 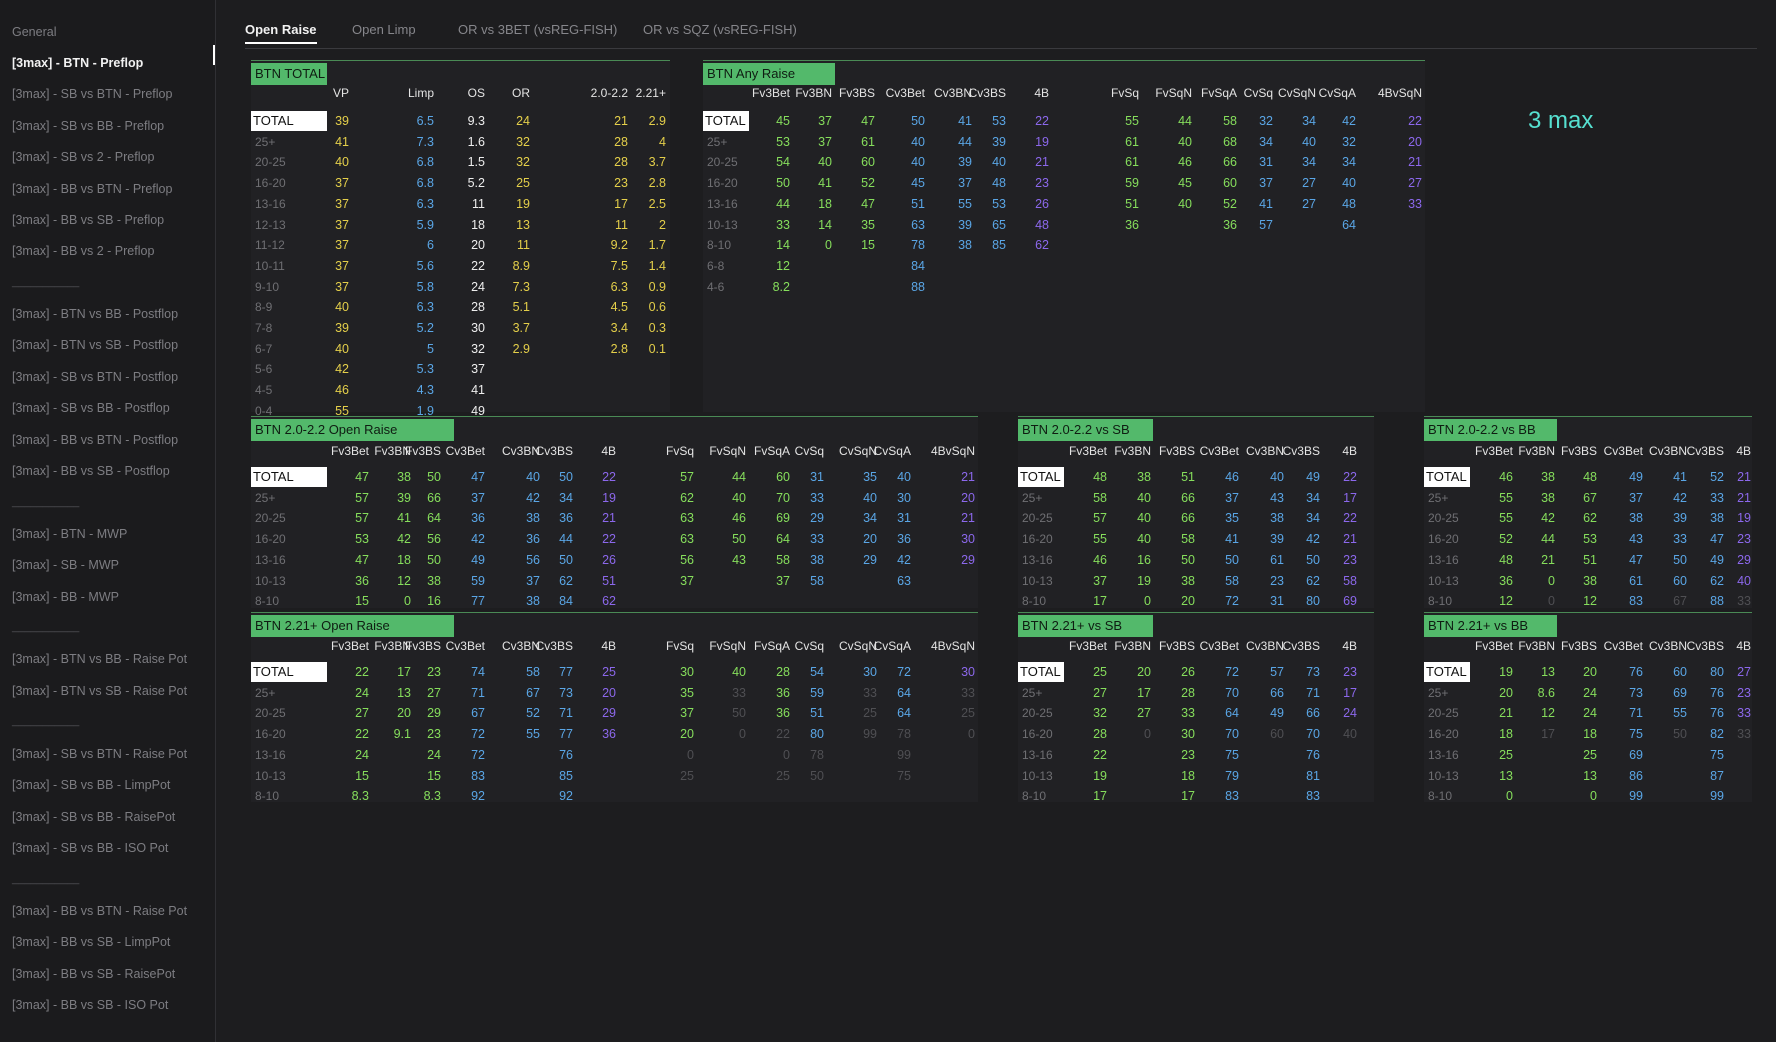 What do you see at coordinates (91, 785) in the screenshot?
I see `sidebar-item: [3max] - SB vs BB - LimpPot` at bounding box center [91, 785].